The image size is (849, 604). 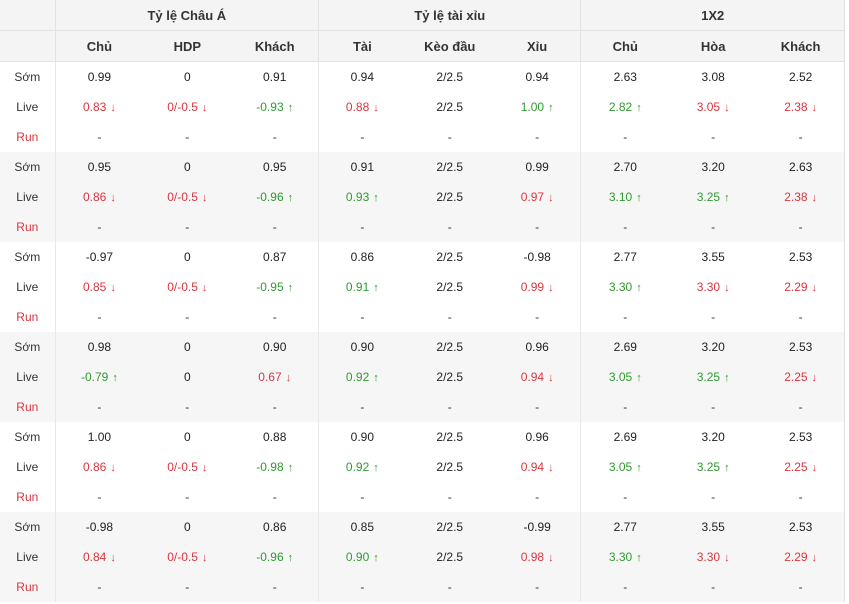 I want to click on live-odds-cell: -0.95 ↑, so click(x=274, y=287).